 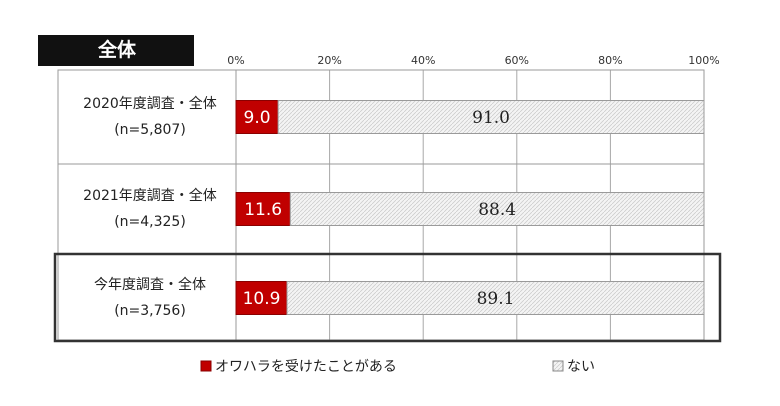 What do you see at coordinates (558, 366) in the screenshot?
I see `legend-swatch-no` at bounding box center [558, 366].